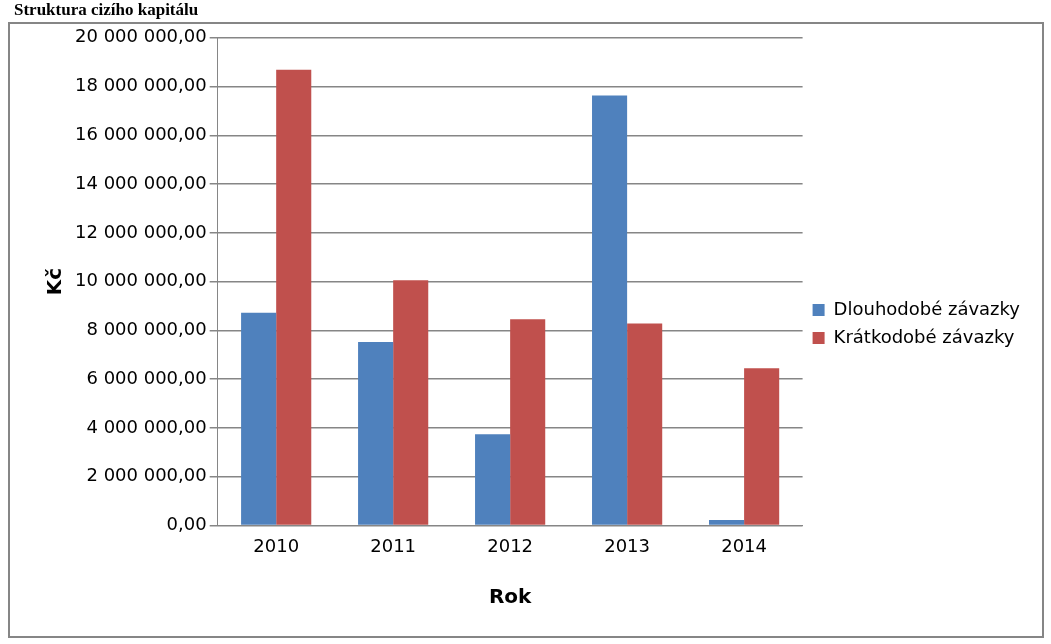 This screenshot has height=644, width=1051. I want to click on y-tick-label: 10 000 000,00, so click(141, 280).